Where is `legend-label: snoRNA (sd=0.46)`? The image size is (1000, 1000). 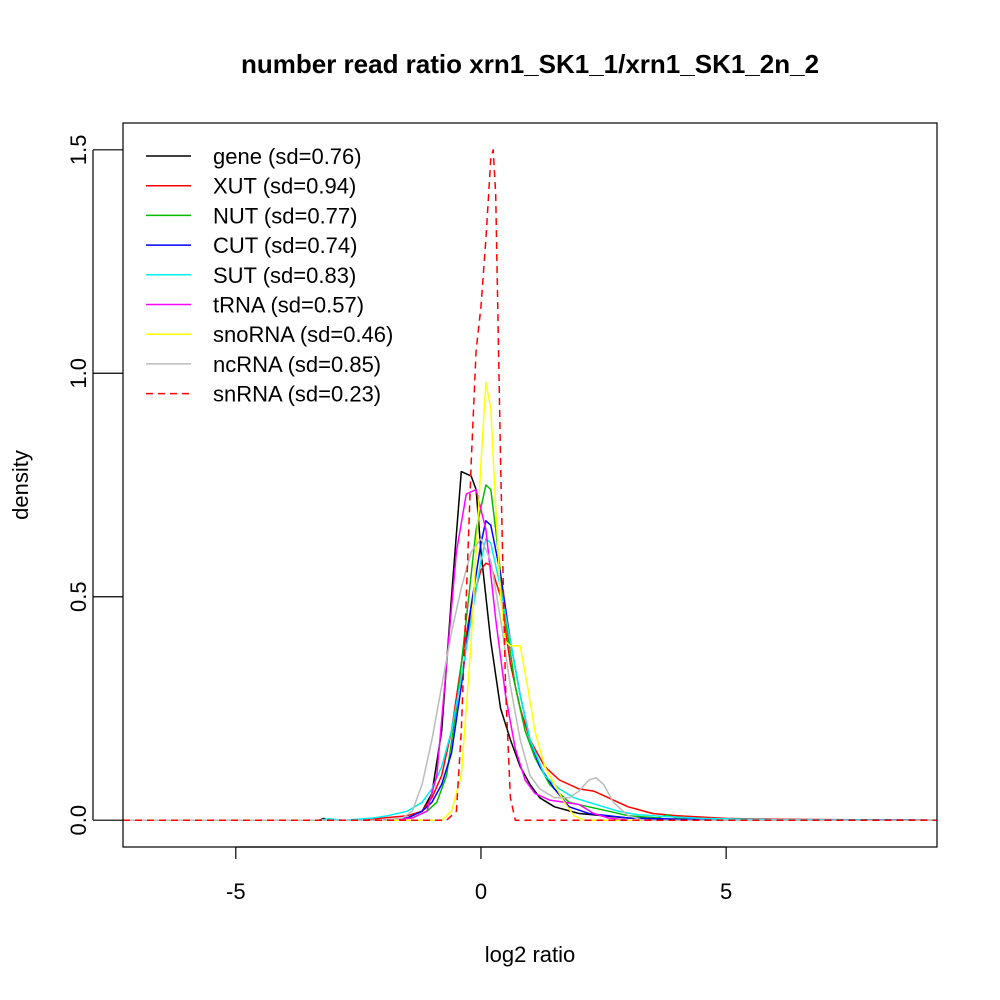
legend-label: snoRNA (sd=0.46) is located at coordinates (303, 334).